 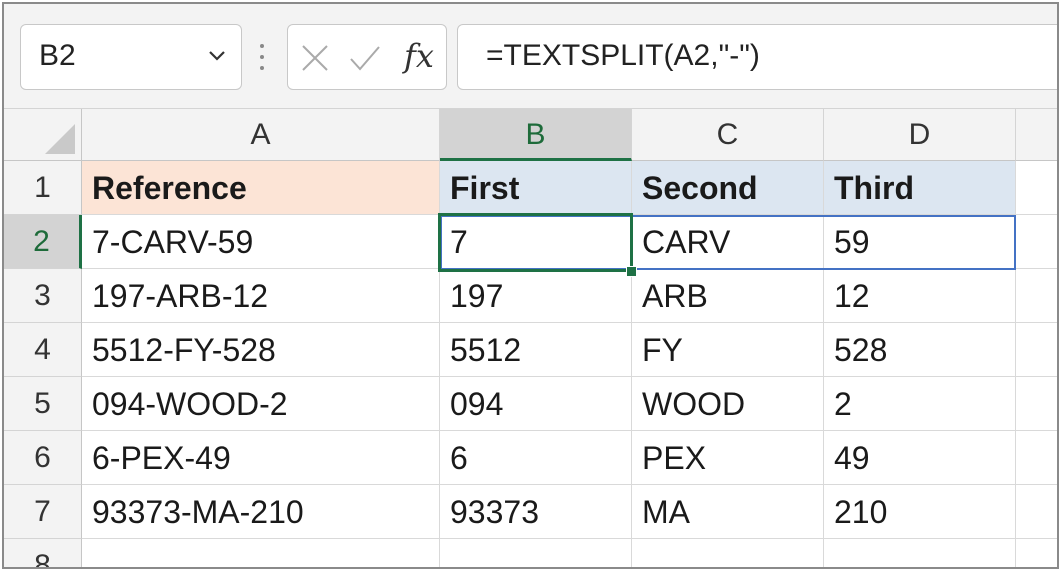 I want to click on cell-d1: Third, so click(x=920, y=188).